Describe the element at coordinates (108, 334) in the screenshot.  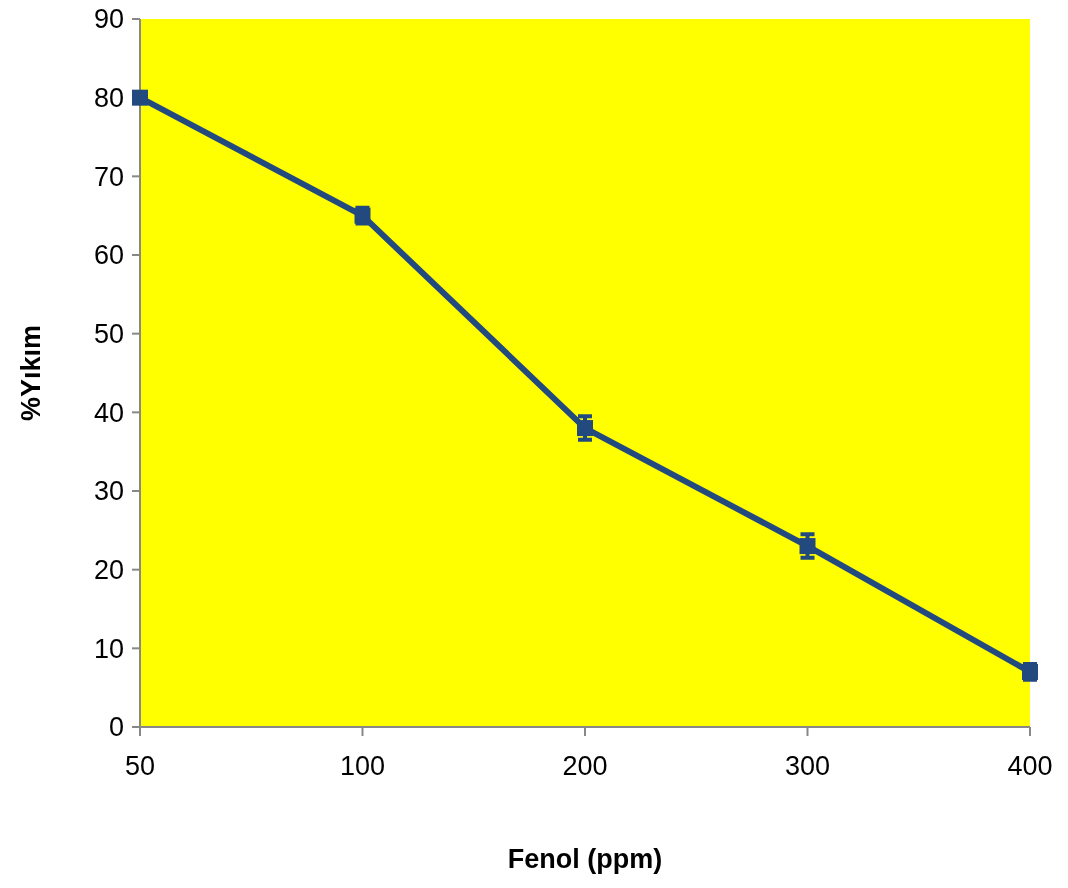
I see `y-tick-label: 50` at that location.